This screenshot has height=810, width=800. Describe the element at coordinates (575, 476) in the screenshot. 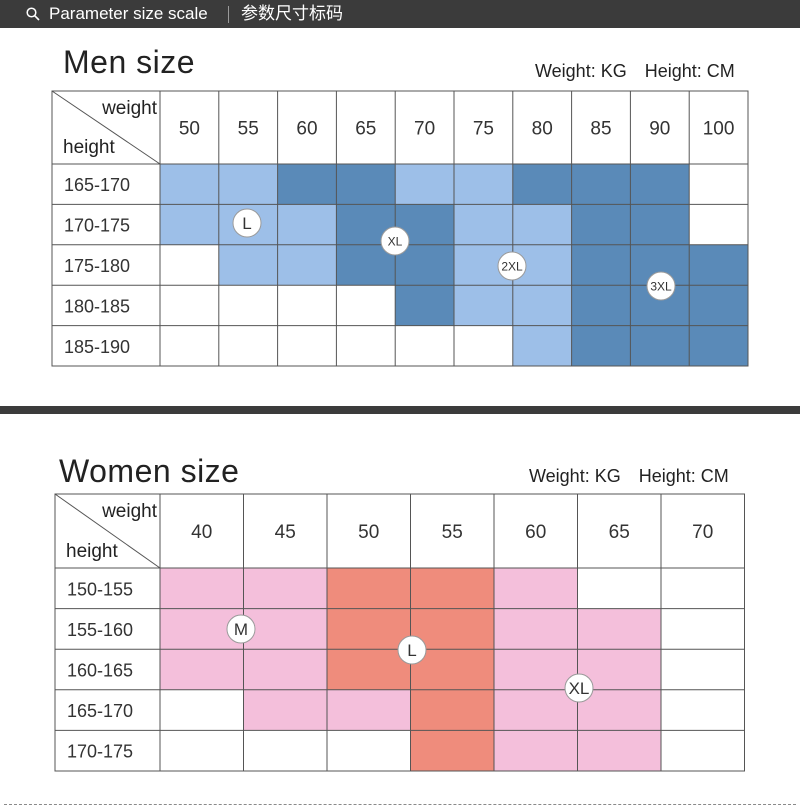

I see `women-weight-unit: Weight: KG` at that location.